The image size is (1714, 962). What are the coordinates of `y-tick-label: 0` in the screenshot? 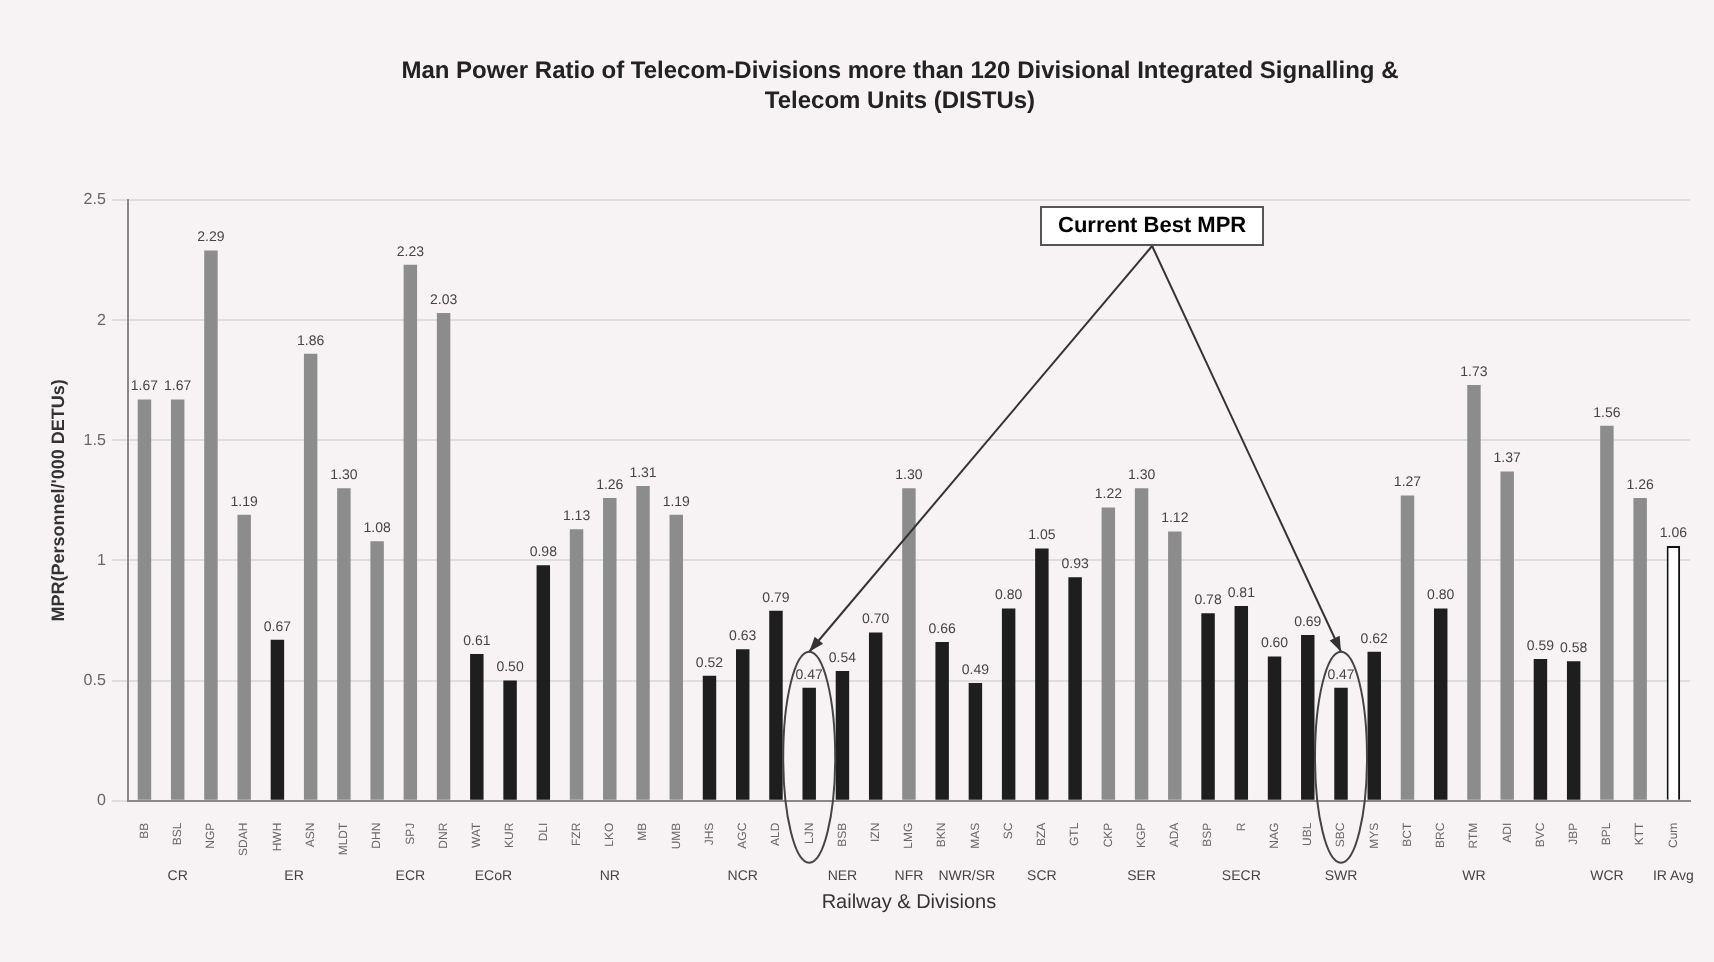 It's located at (101, 800).